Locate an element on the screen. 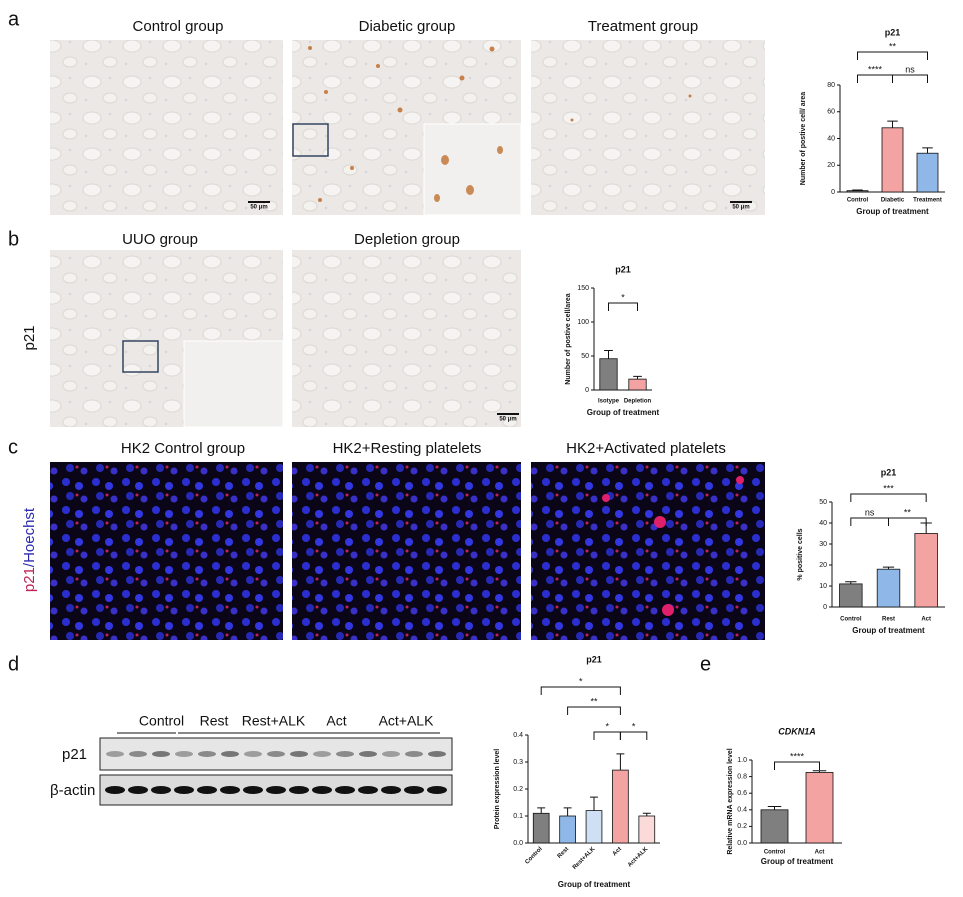 This screenshot has height=897, width=963. y-tick-label: 1.0 is located at coordinates (742, 760).